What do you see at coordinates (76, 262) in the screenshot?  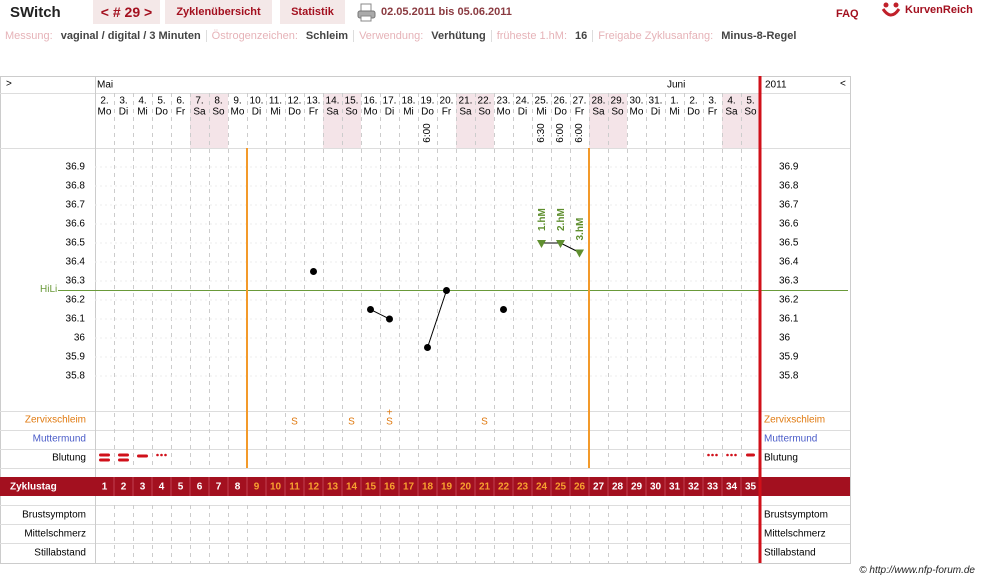 I see `y-tick-label: 36.4` at bounding box center [76, 262].